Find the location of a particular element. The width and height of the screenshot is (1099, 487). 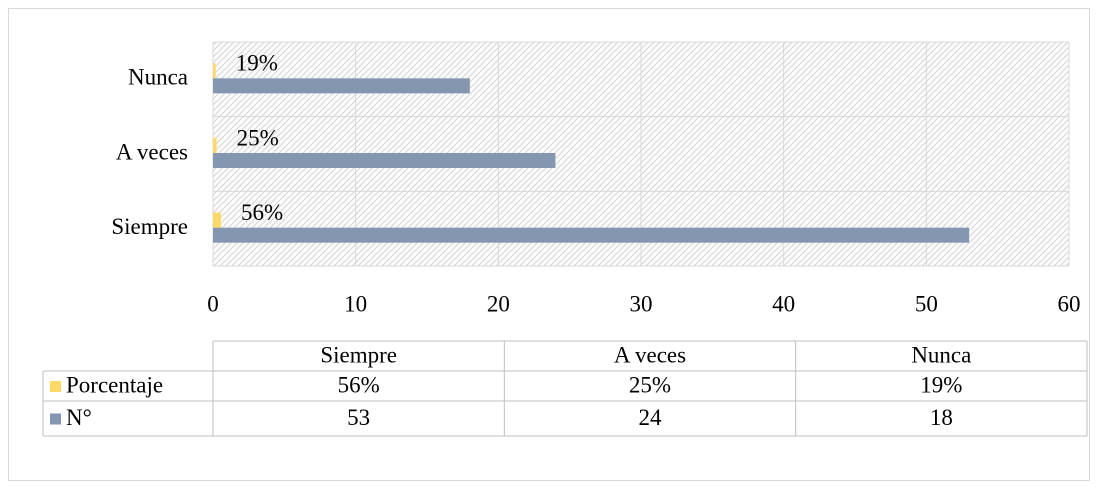

x-tick-label: 0 is located at coordinates (213, 303).